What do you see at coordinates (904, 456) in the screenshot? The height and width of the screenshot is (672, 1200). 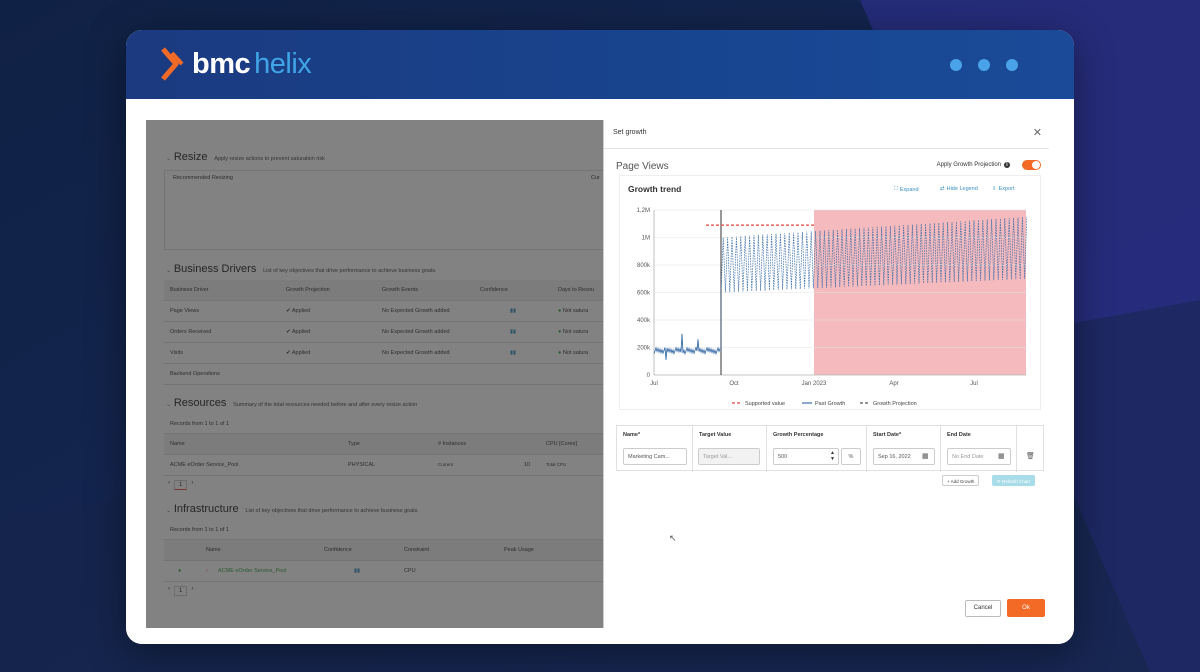 I see `start-date-input: Sep 16, 2022` at bounding box center [904, 456].